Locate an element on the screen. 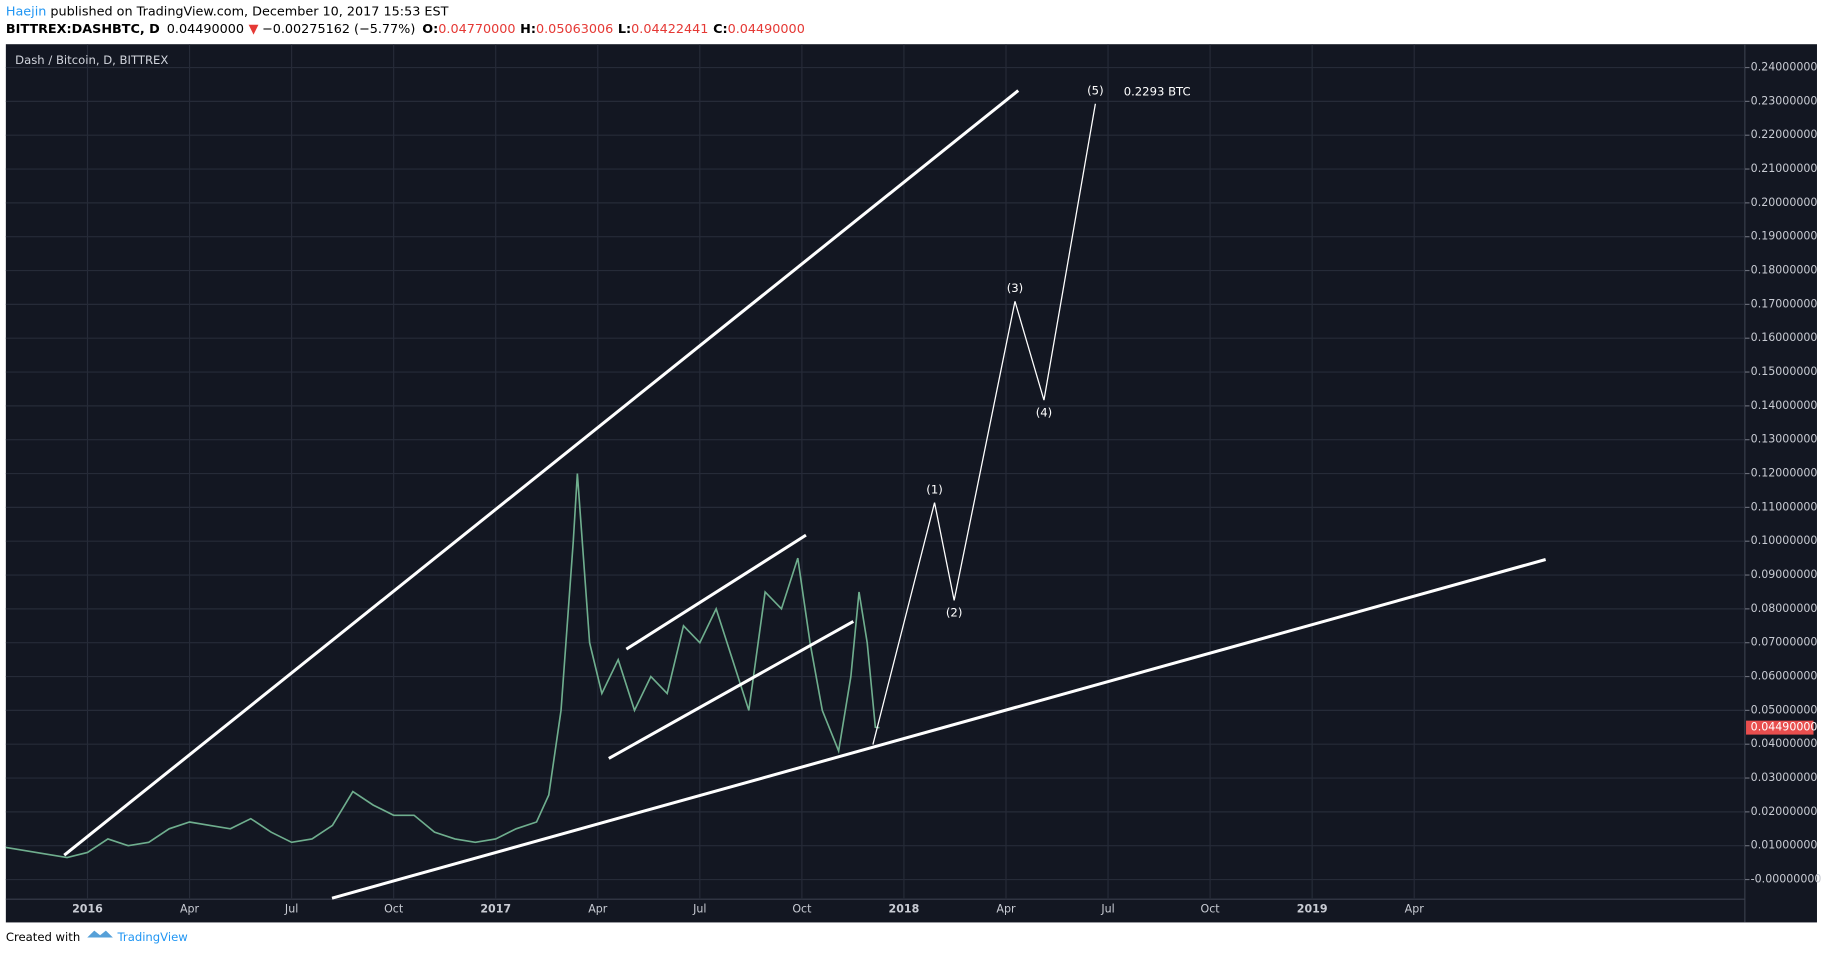  wave-label: (3) is located at coordinates (1015, 288).